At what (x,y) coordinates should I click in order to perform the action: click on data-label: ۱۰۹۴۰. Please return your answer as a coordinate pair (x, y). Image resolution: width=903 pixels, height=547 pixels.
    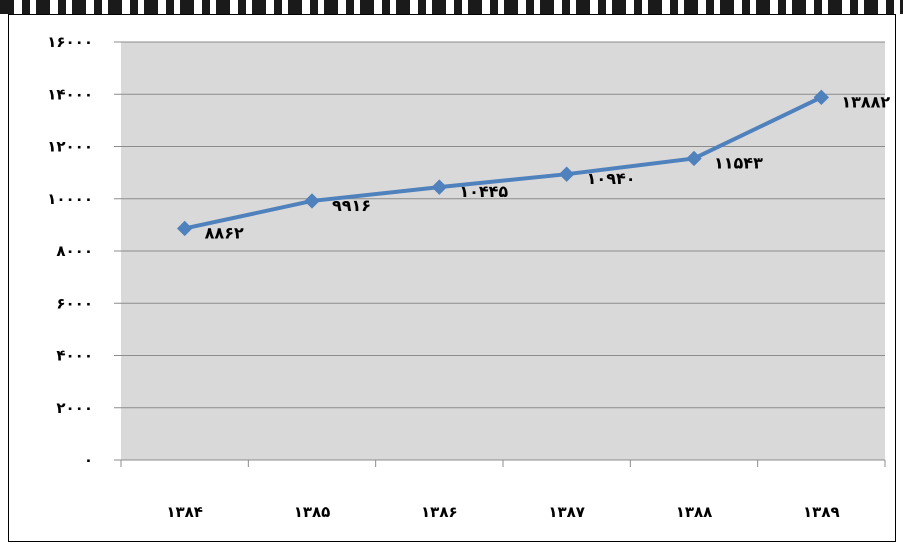
    Looking at the image, I should click on (611, 178).